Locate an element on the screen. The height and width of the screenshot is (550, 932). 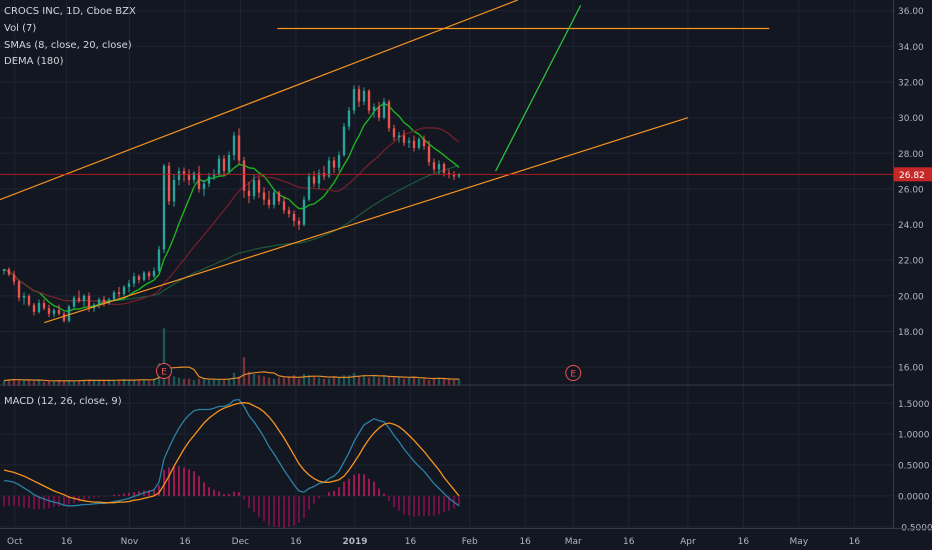
price-tick-label: 22.00 is located at coordinates (911, 262).